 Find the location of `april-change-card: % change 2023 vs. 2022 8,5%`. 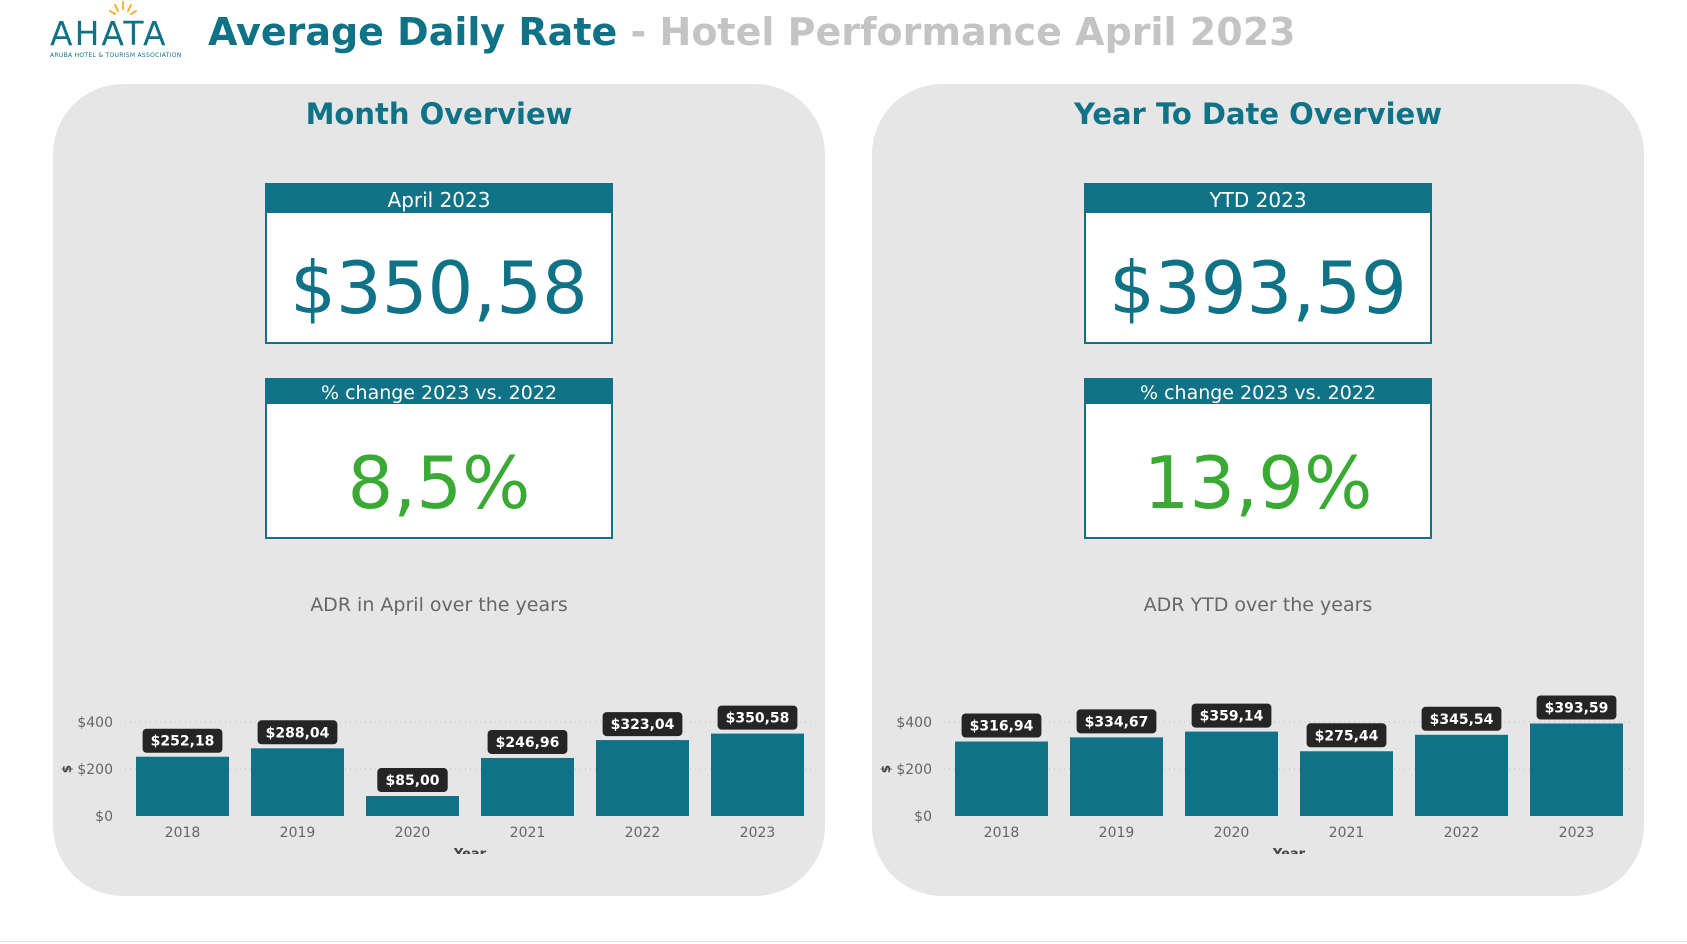

april-change-card: % change 2023 vs. 2022 8,5% is located at coordinates (439, 458).